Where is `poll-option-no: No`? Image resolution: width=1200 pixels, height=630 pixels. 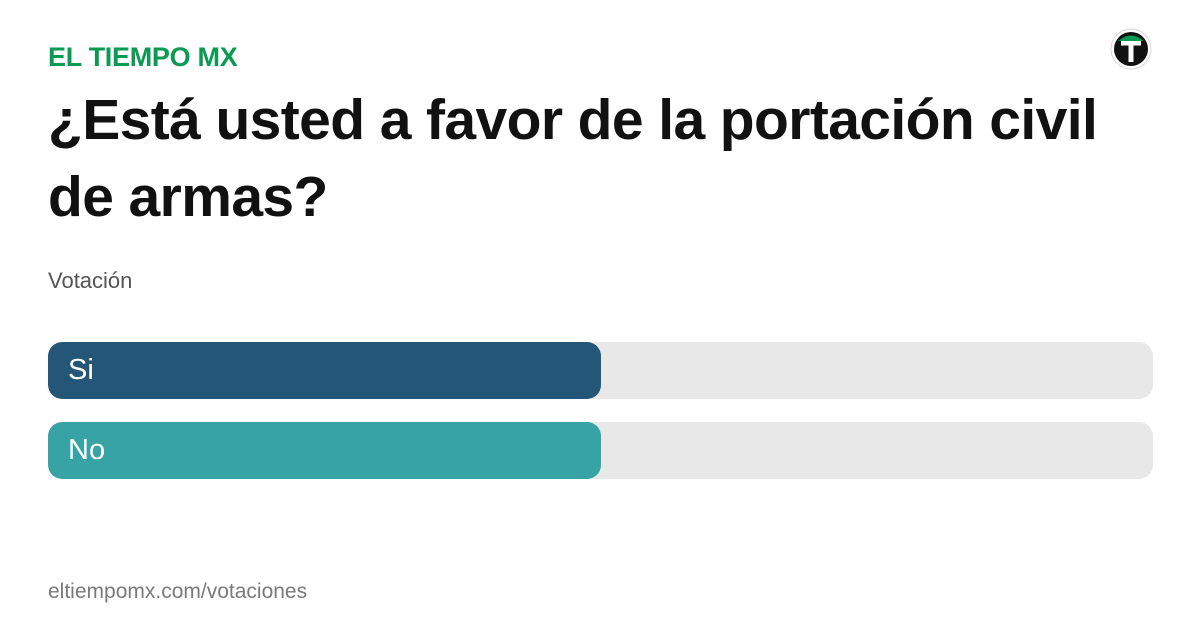
poll-option-no: No is located at coordinates (600, 450).